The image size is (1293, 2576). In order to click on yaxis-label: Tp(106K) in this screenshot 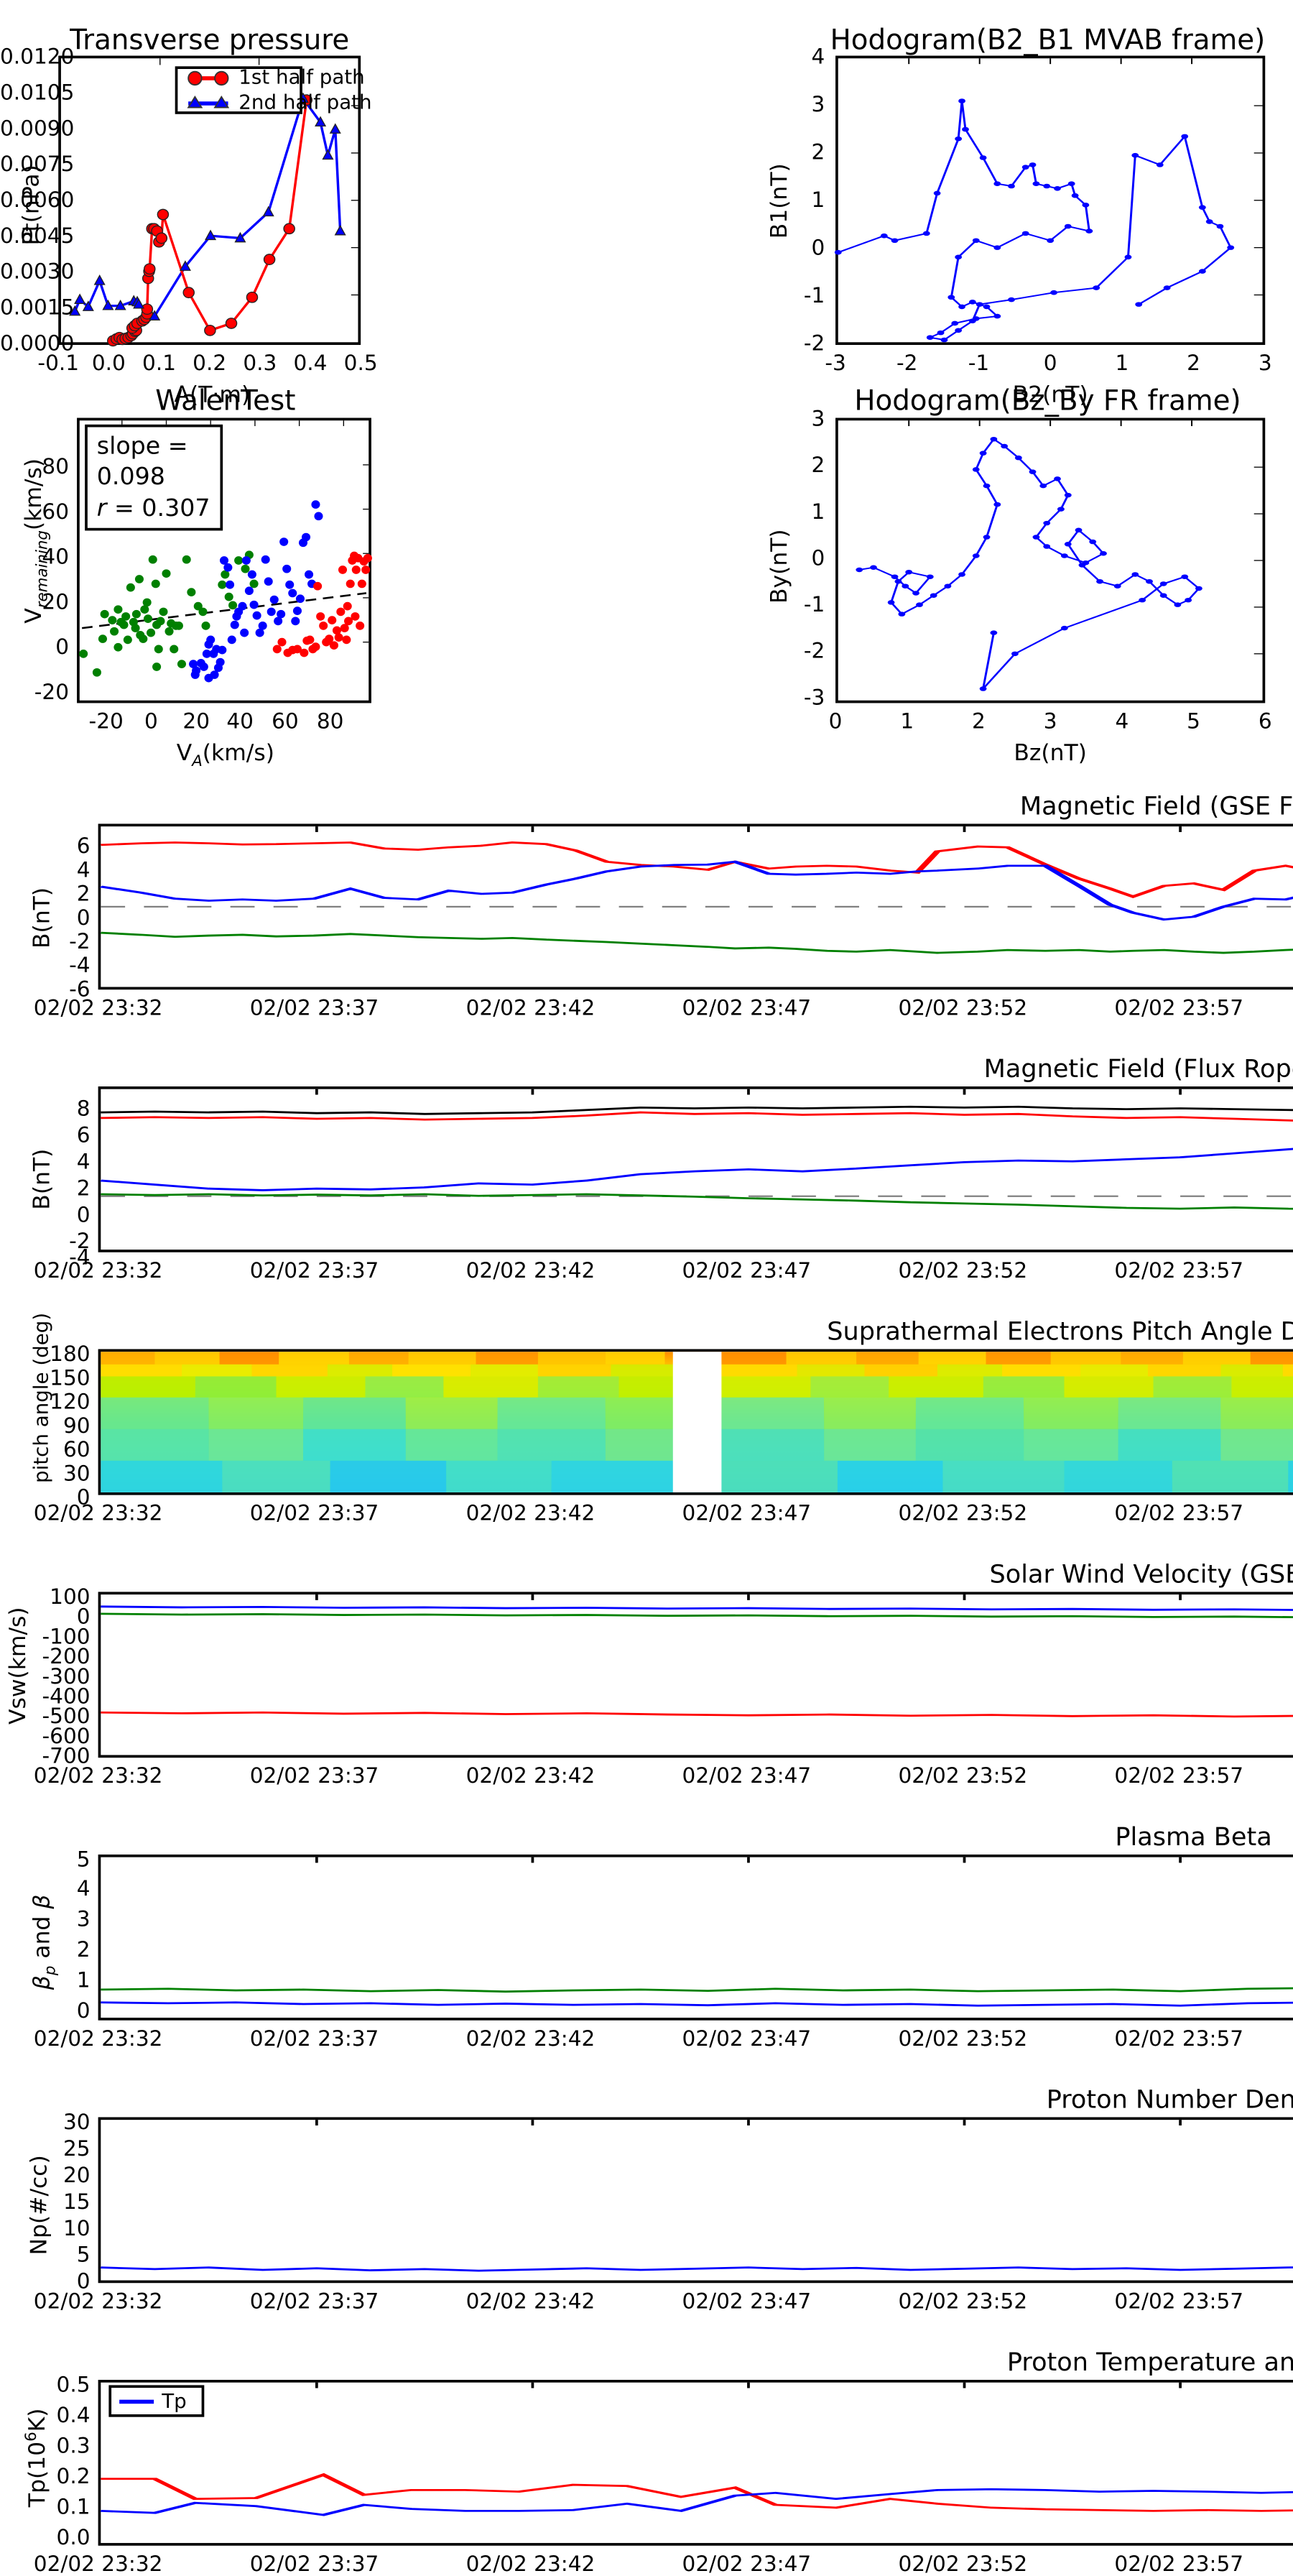, I will do `click(36, 2458)`.